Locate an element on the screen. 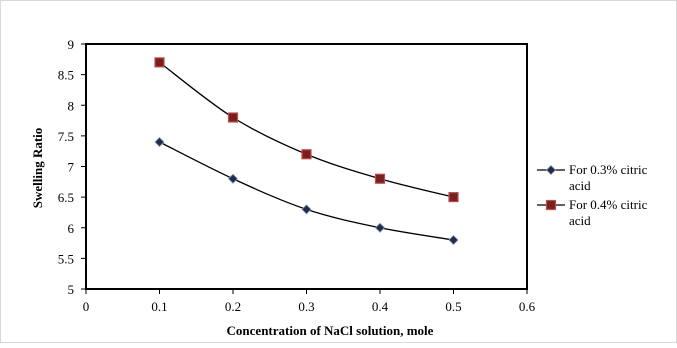 This screenshot has height=348, width=677. x-axis-title: Concentration of NaCl solution, mole is located at coordinates (330, 330).